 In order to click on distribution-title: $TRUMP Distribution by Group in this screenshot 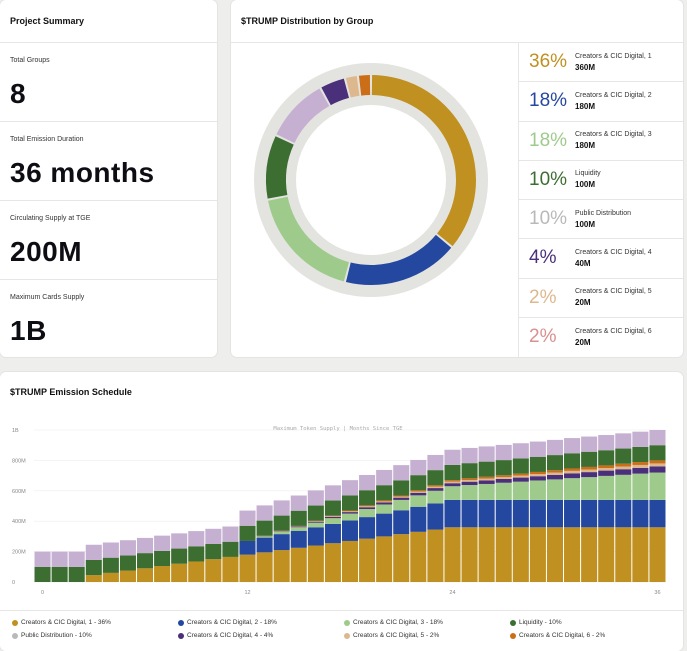, I will do `click(457, 21)`.